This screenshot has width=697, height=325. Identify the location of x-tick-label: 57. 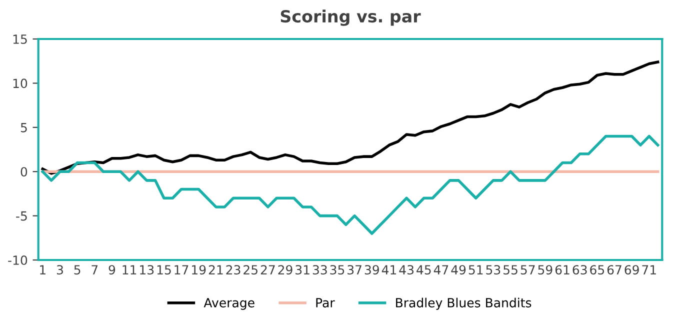
(527, 270).